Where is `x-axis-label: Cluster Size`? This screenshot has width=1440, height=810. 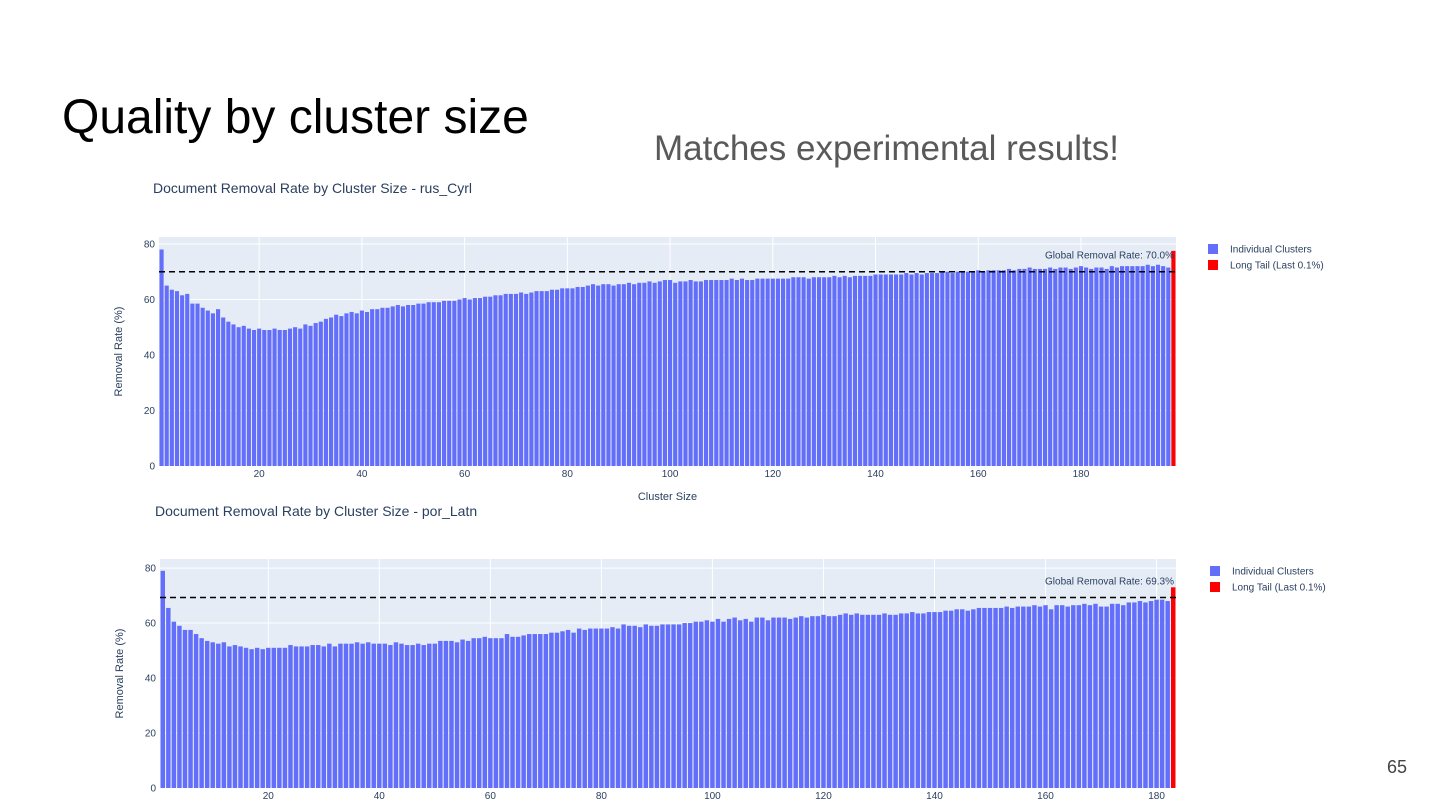 x-axis-label: Cluster Size is located at coordinates (667, 497).